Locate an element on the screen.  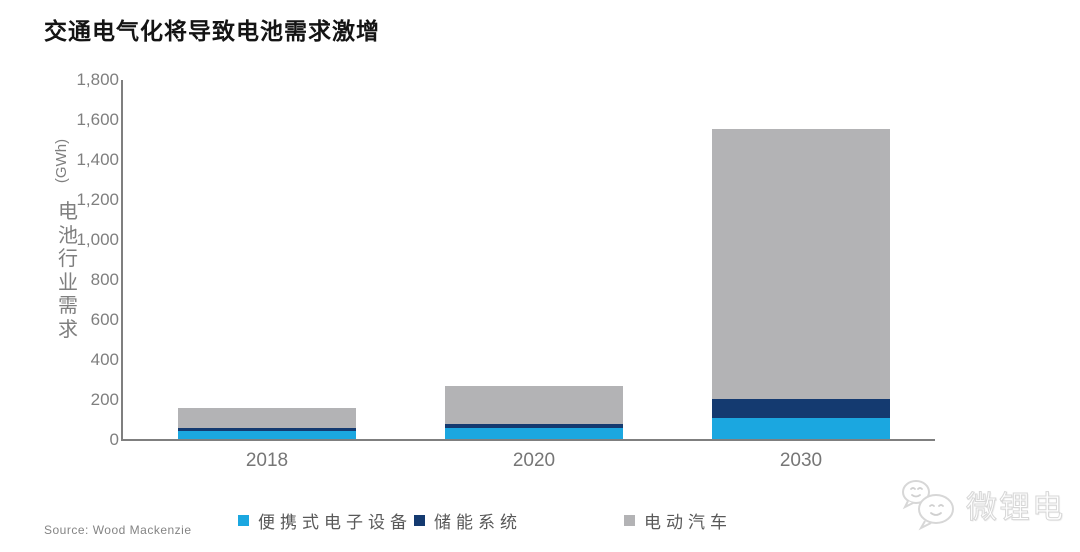
bar-segment-portable-2030 is located at coordinates (801, 429).